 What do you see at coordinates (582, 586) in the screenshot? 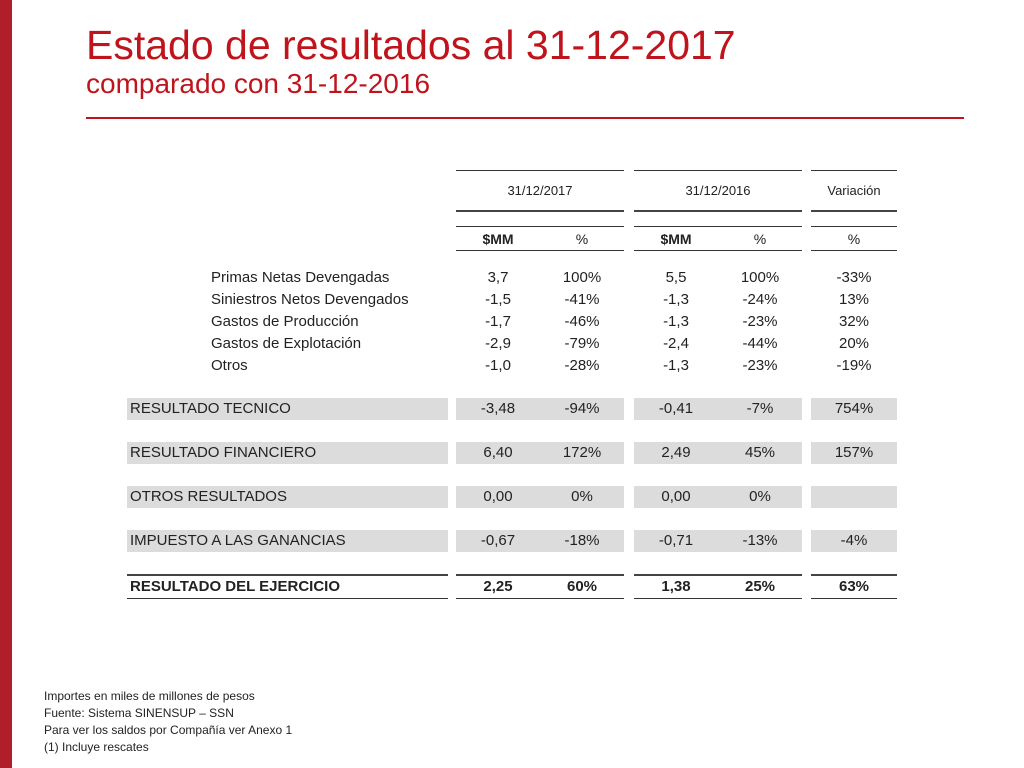
I see `total-cell: 60%` at bounding box center [582, 586].